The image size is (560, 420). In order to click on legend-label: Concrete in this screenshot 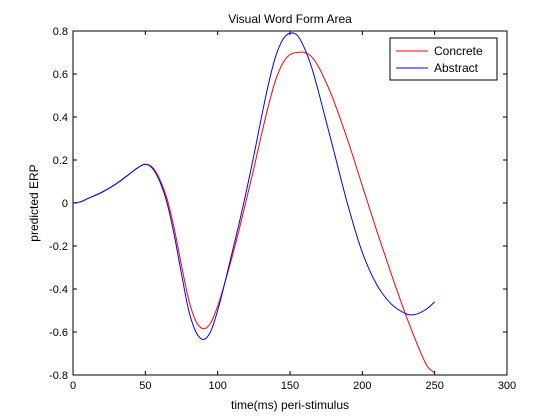, I will do `click(458, 51)`.